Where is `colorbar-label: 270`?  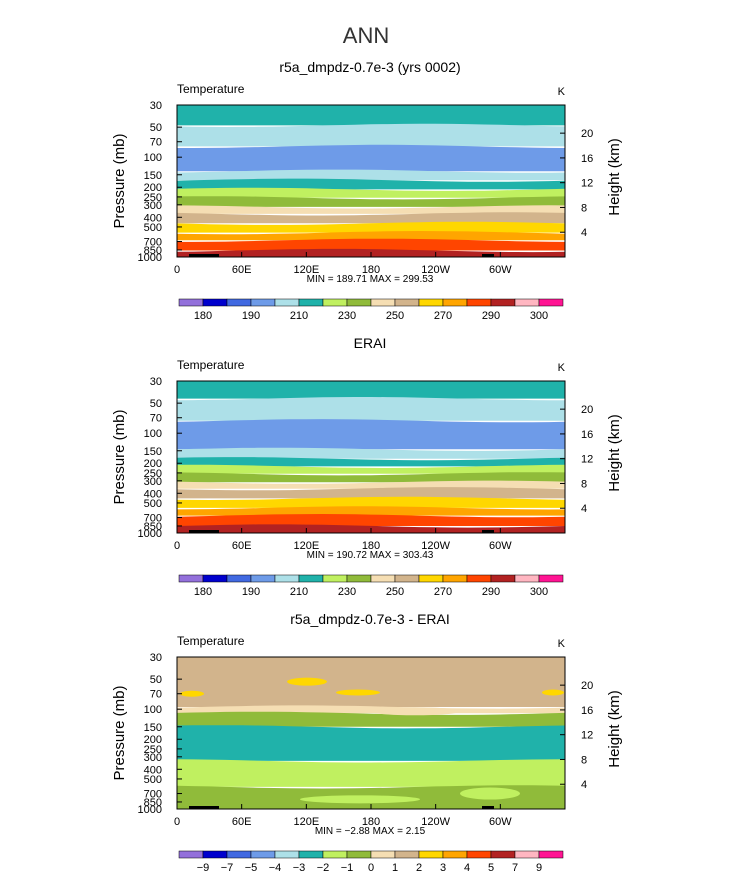
colorbar-label: 270 is located at coordinates (443, 316).